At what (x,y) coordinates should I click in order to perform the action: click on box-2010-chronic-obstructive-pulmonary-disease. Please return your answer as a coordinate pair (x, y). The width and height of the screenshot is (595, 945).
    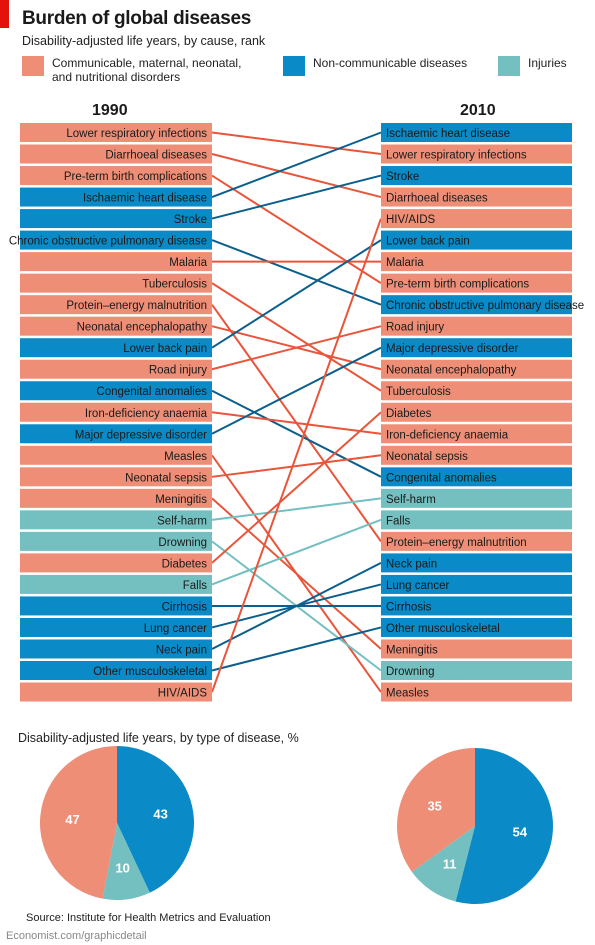
    Looking at the image, I should click on (476, 305).